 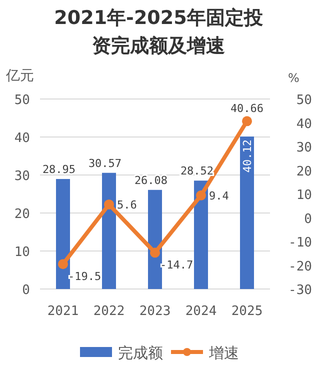 What do you see at coordinates (140, 353) in the screenshot?
I see `legend-label: 完成额` at bounding box center [140, 353].